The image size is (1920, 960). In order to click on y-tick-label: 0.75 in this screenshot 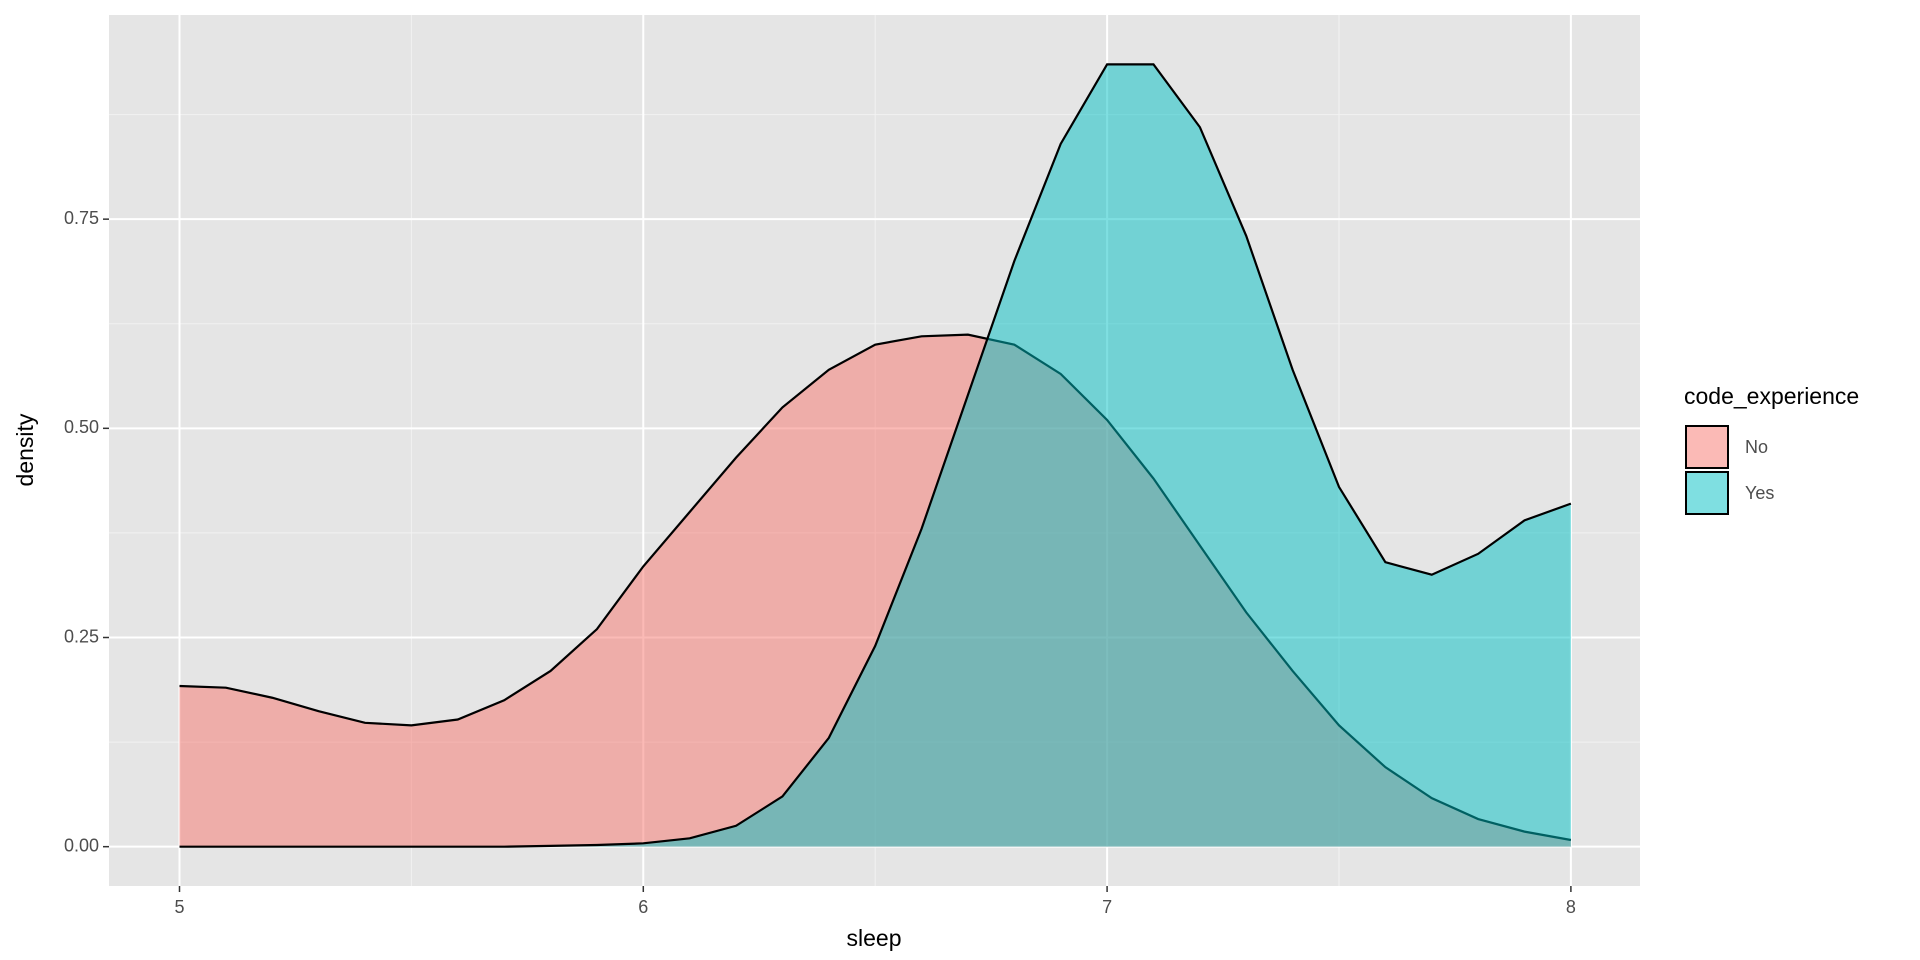, I will do `click(81, 218)`.